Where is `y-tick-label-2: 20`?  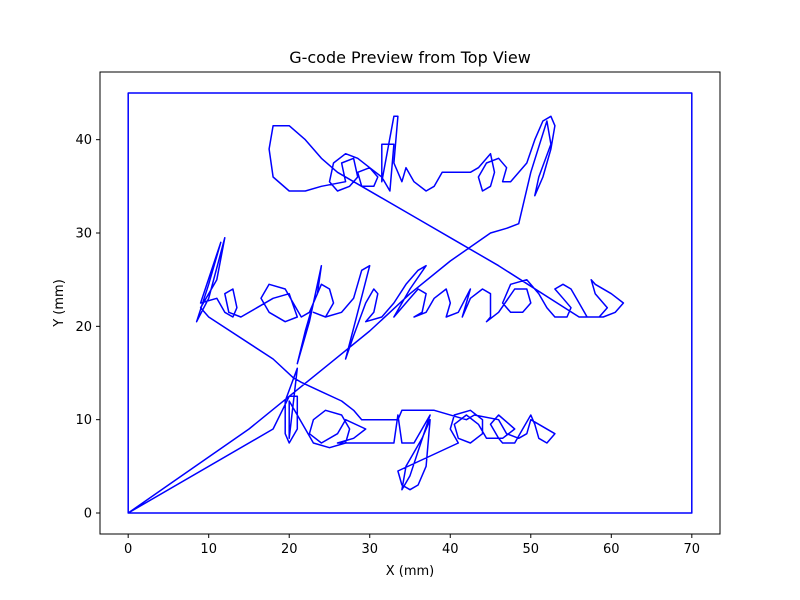
y-tick-label-2: 20 is located at coordinates (83, 327).